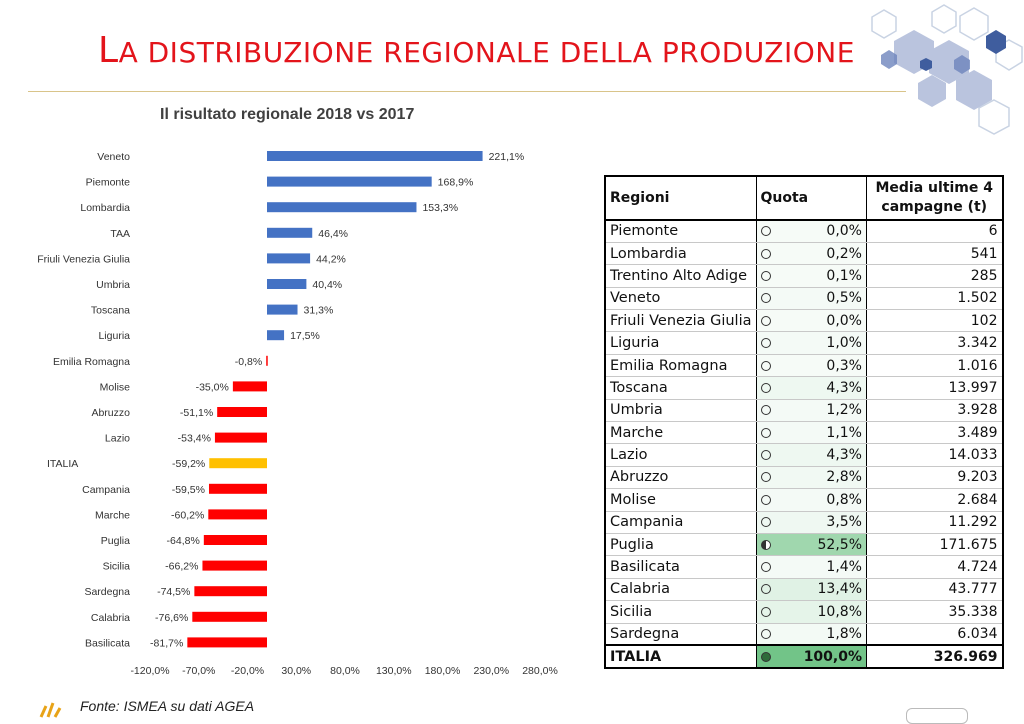 Image resolution: width=1024 pixels, height=724 pixels. Describe the element at coordinates (818, 478) in the screenshot. I see `quota-cell: 2,8%` at that location.